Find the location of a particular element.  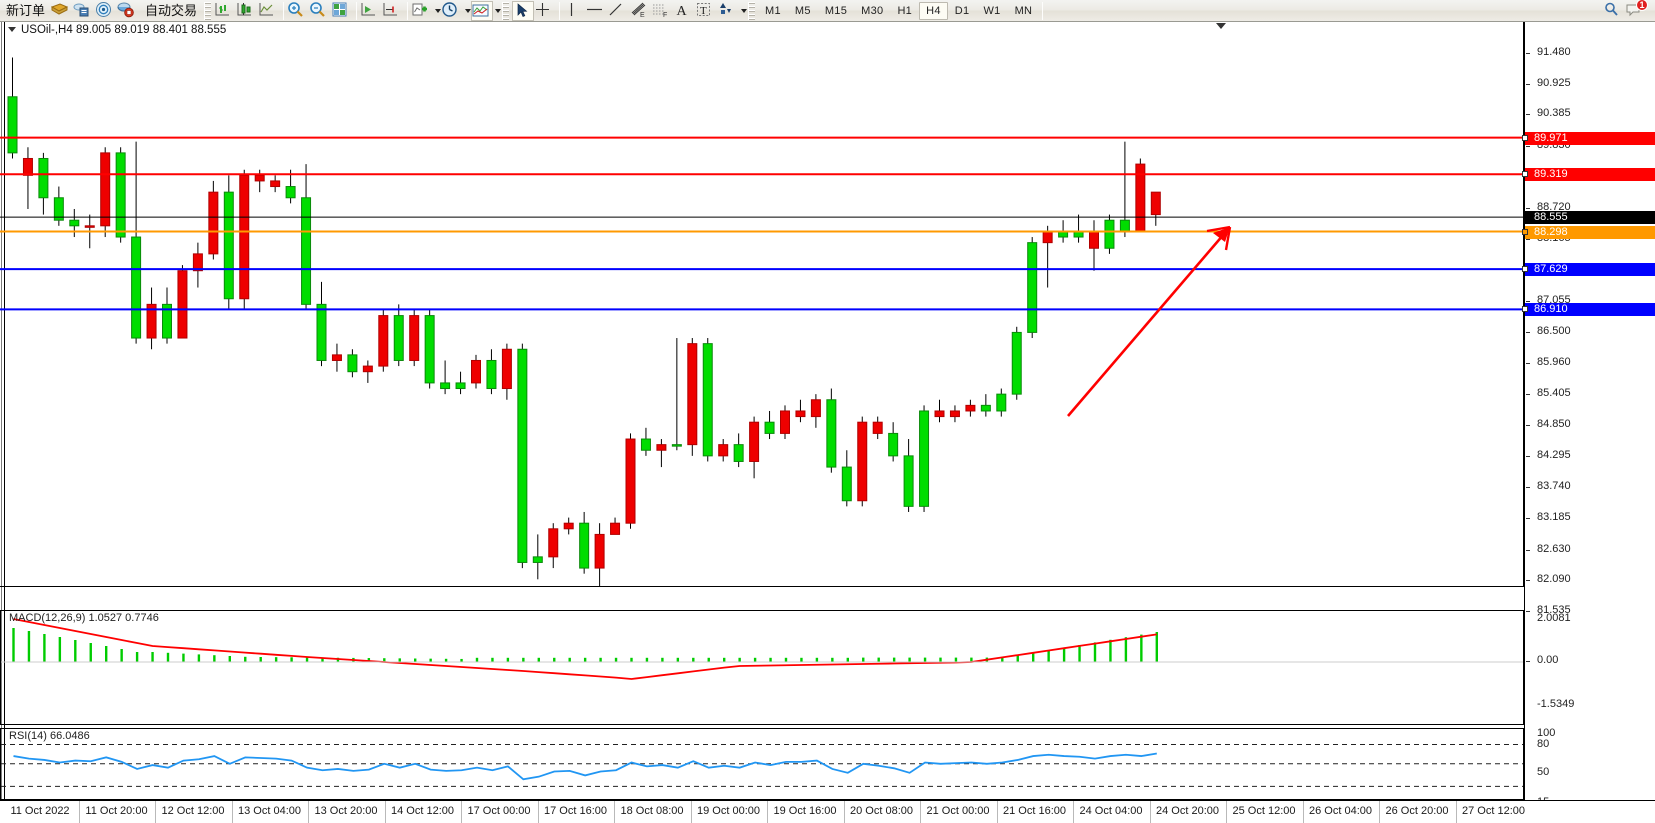

price-axis-tick-label: 85.405 is located at coordinates (1554, 392).